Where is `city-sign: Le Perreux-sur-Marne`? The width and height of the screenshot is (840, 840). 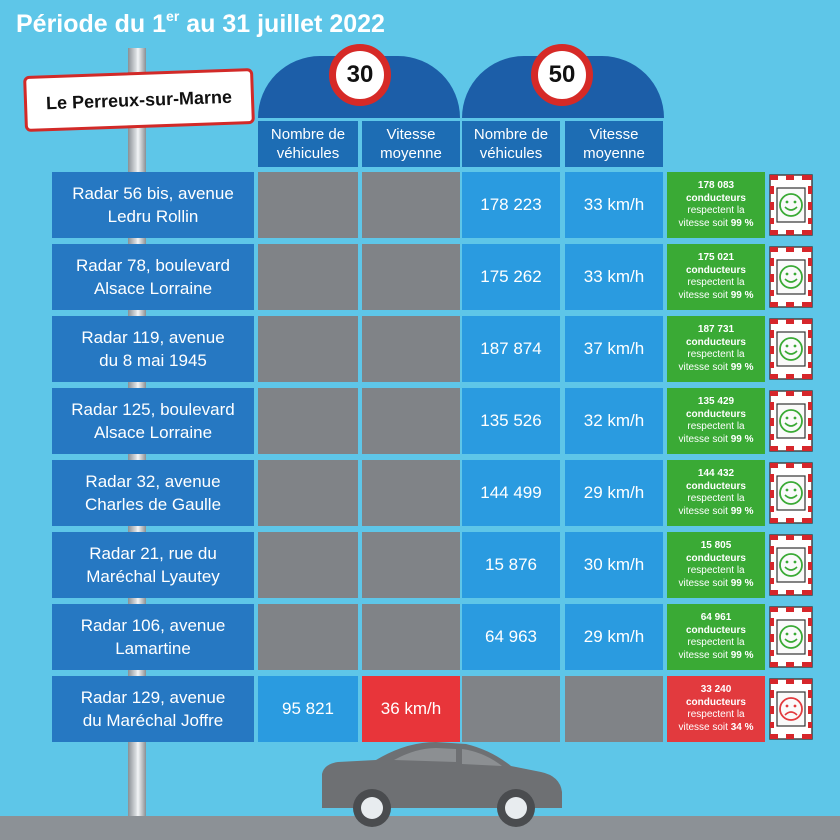
city-sign: Le Perreux-sur-Marne is located at coordinates (139, 100).